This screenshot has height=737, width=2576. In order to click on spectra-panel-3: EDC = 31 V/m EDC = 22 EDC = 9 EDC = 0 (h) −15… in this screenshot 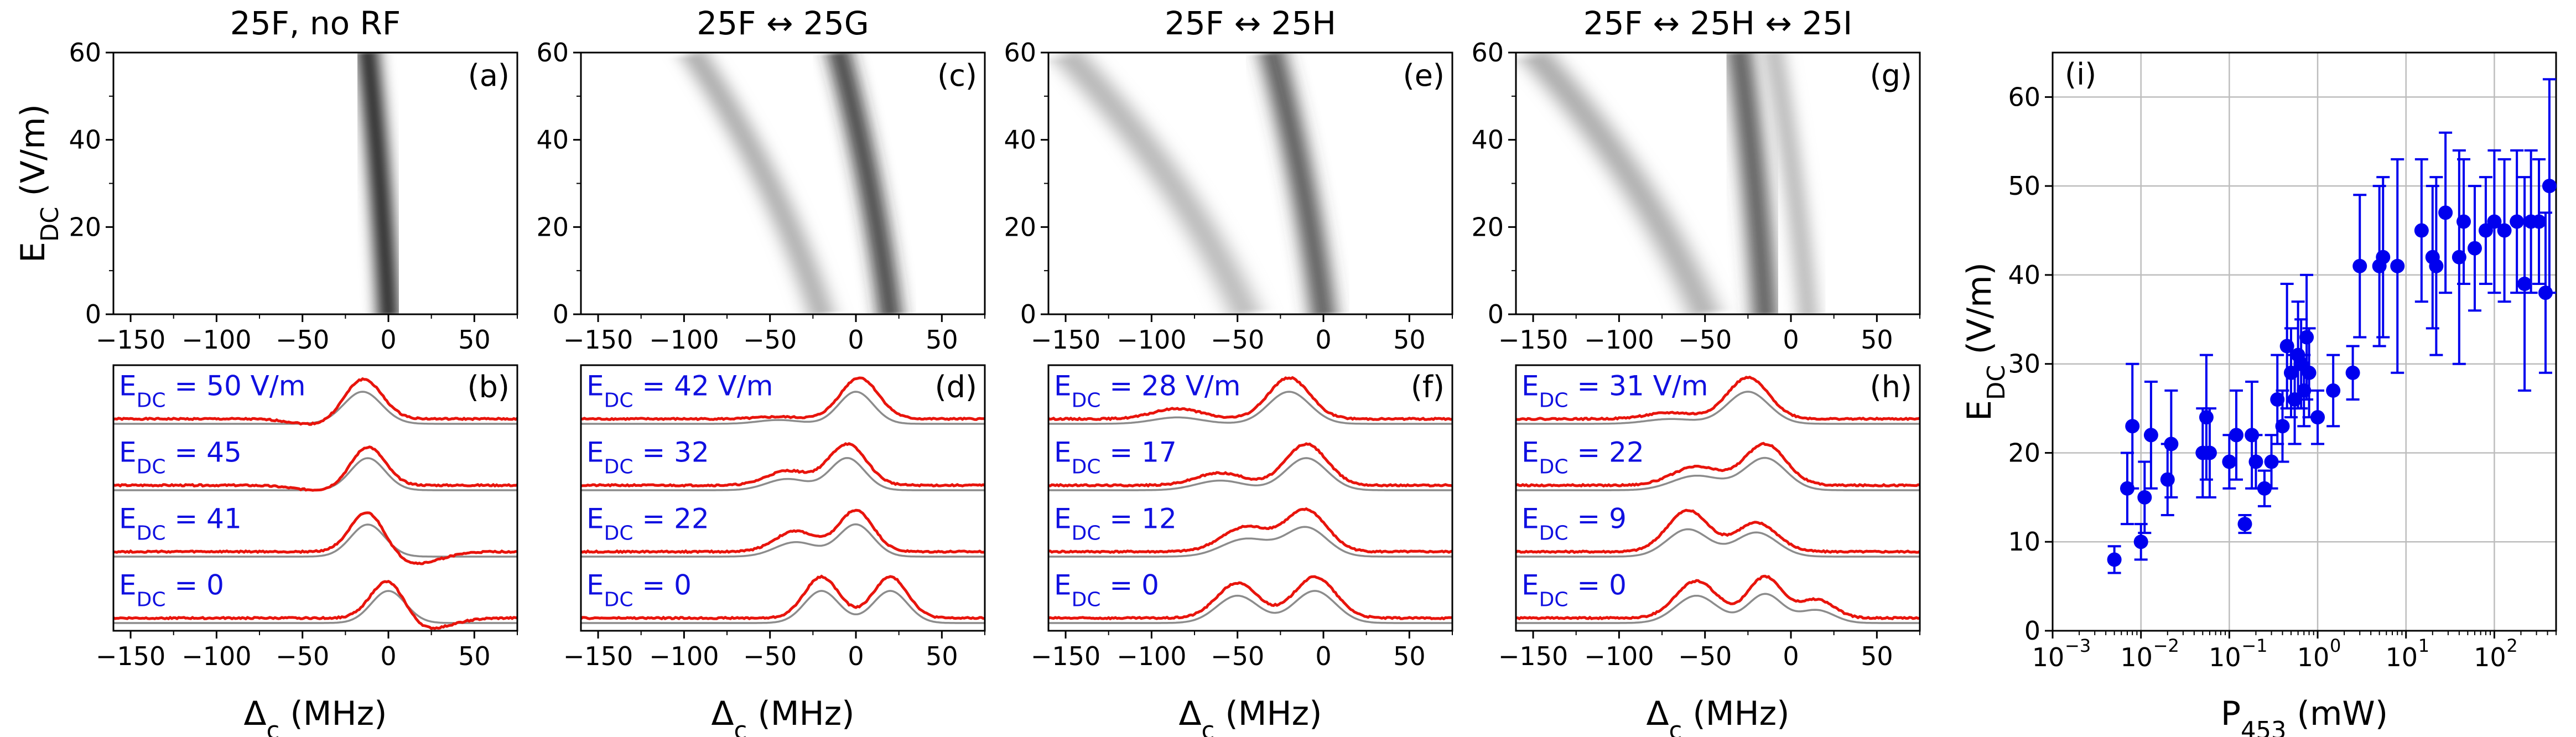, I will do `click(1709, 550)`.